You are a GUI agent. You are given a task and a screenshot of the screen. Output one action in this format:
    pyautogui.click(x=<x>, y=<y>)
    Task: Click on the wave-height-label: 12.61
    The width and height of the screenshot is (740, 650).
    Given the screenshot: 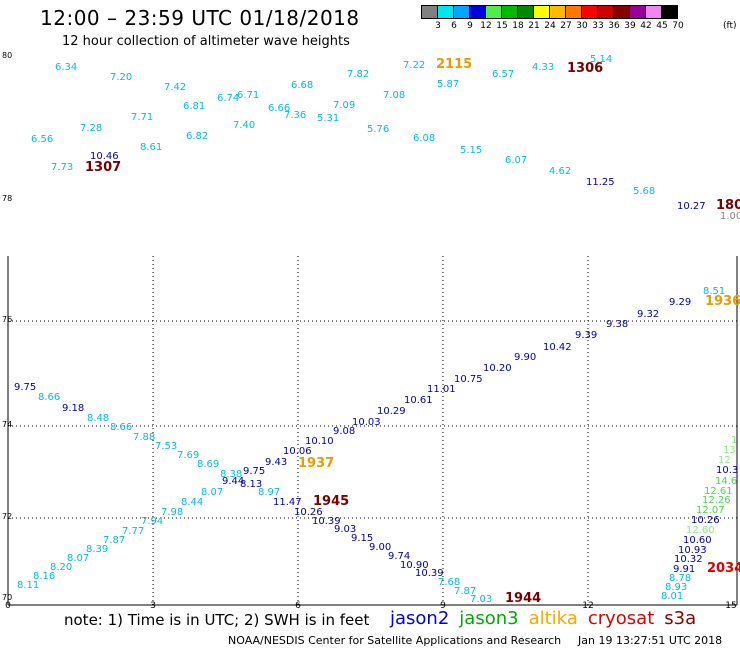 What is the action you would take?
    pyautogui.click(x=718, y=491)
    